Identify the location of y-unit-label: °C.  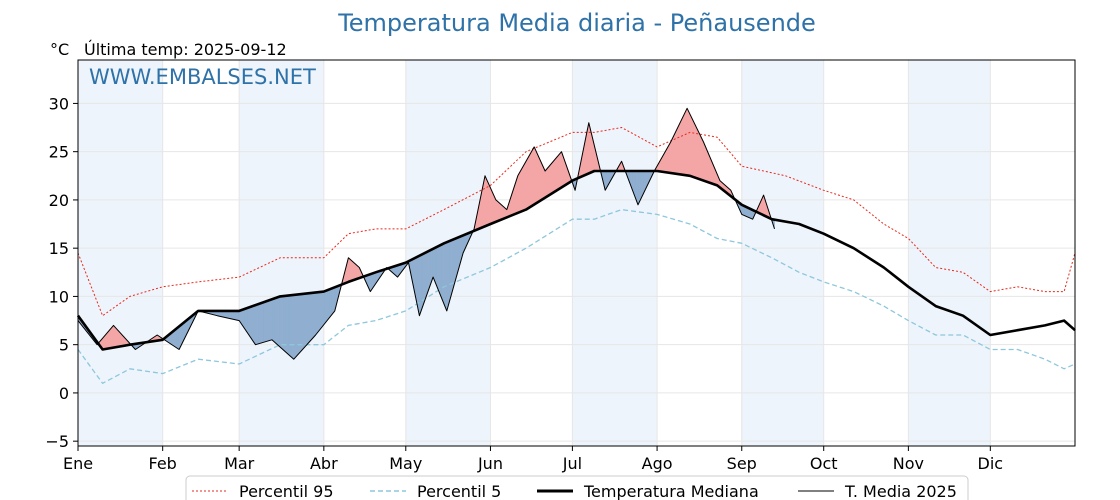
(59, 49).